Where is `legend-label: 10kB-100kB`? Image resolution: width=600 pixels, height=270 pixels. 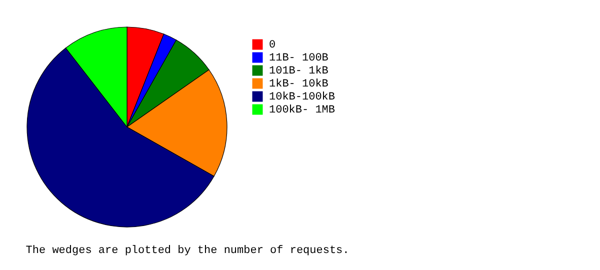 legend-label: 10kB-100kB is located at coordinates (302, 98).